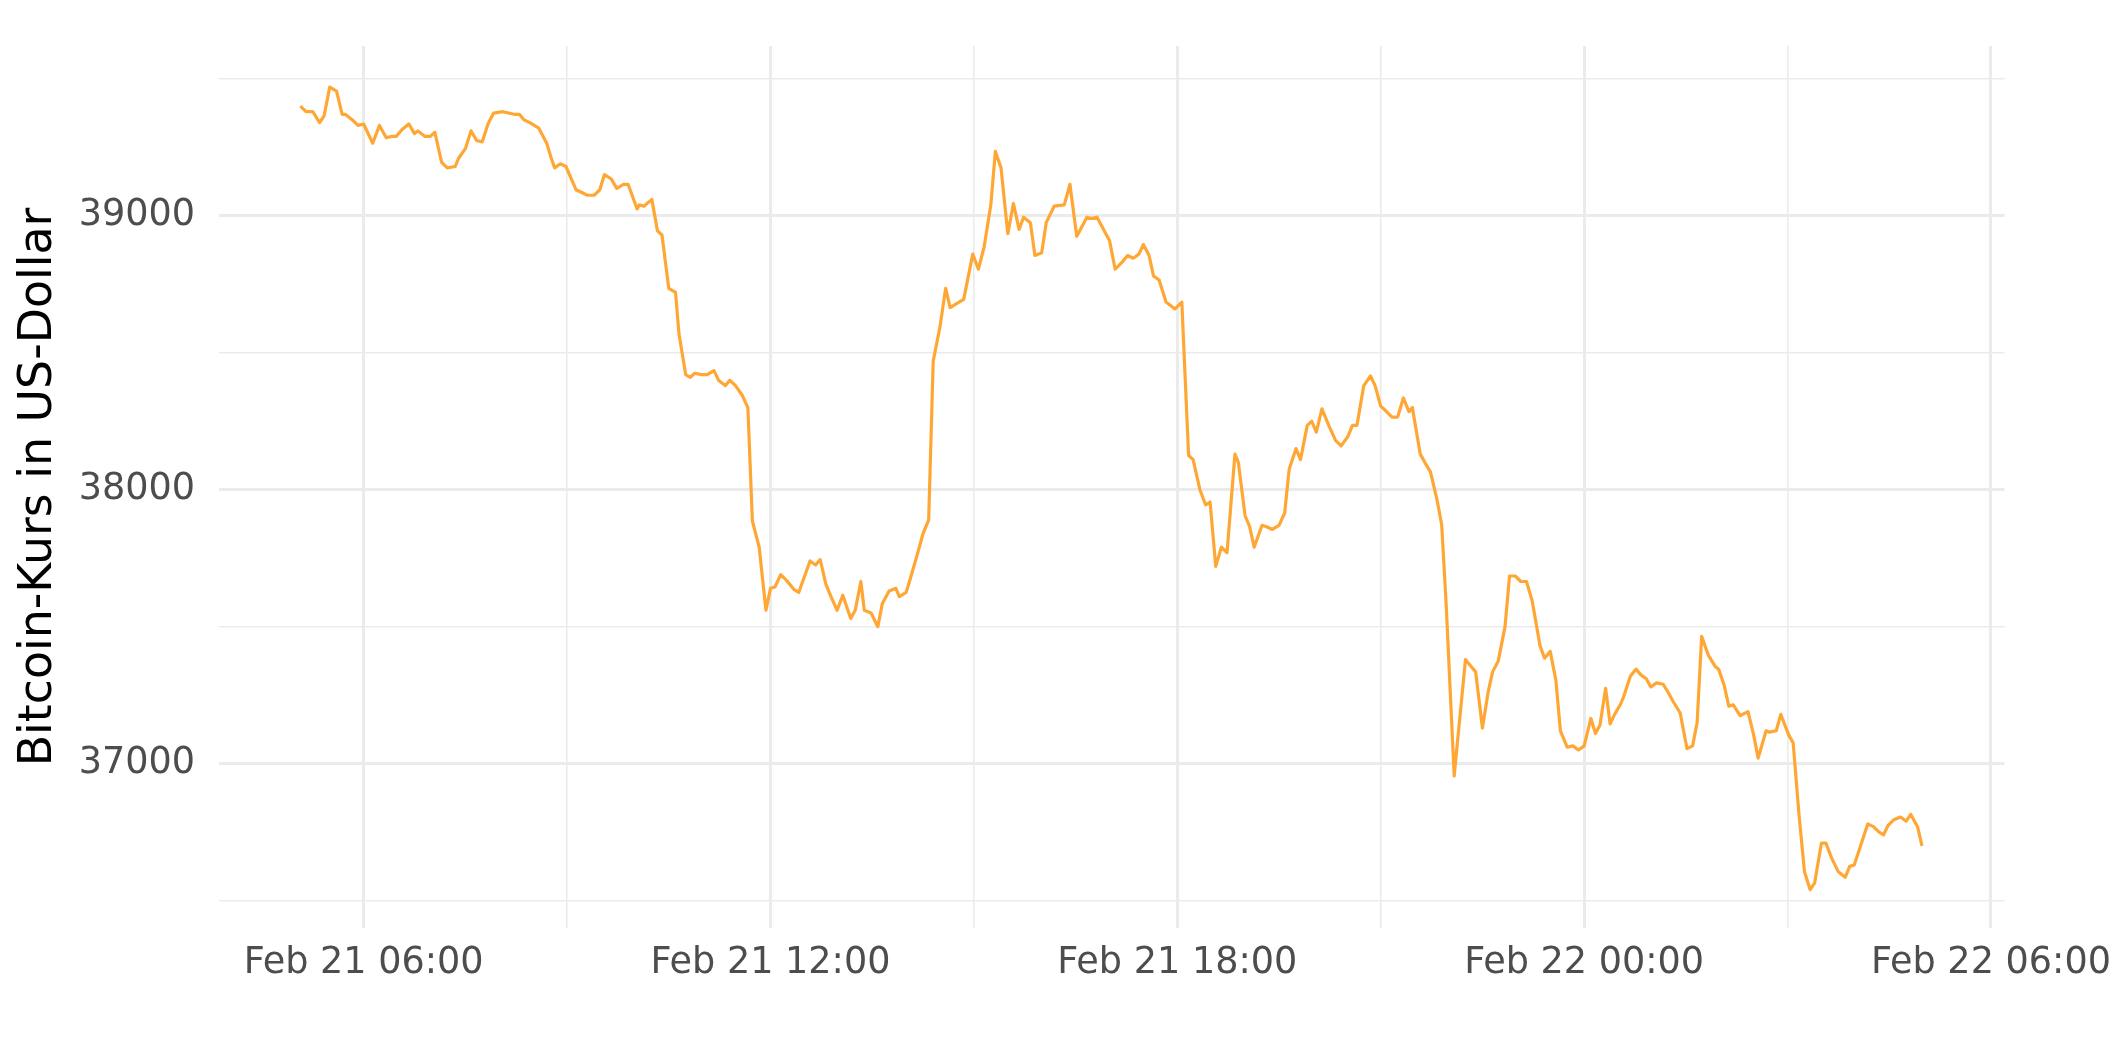 Image resolution: width=2125 pixels, height=1062 pixels. What do you see at coordinates (35, 487) in the screenshot?
I see `y-axis-title: Bitcoin-Kurs in US-Dollar` at bounding box center [35, 487].